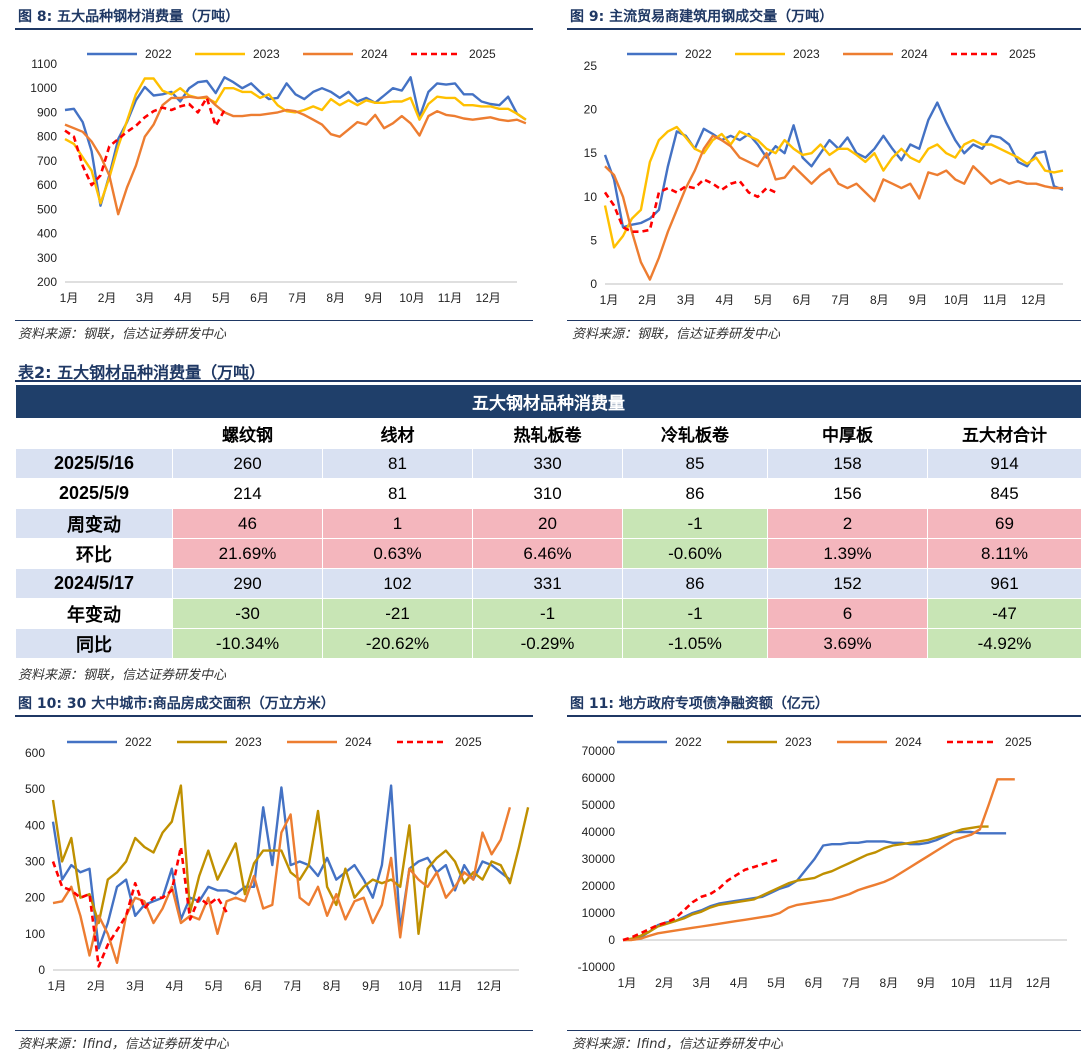  I want to click on fig9-source: 资料来源：钢联，信达证券研发中心, so click(676, 334).